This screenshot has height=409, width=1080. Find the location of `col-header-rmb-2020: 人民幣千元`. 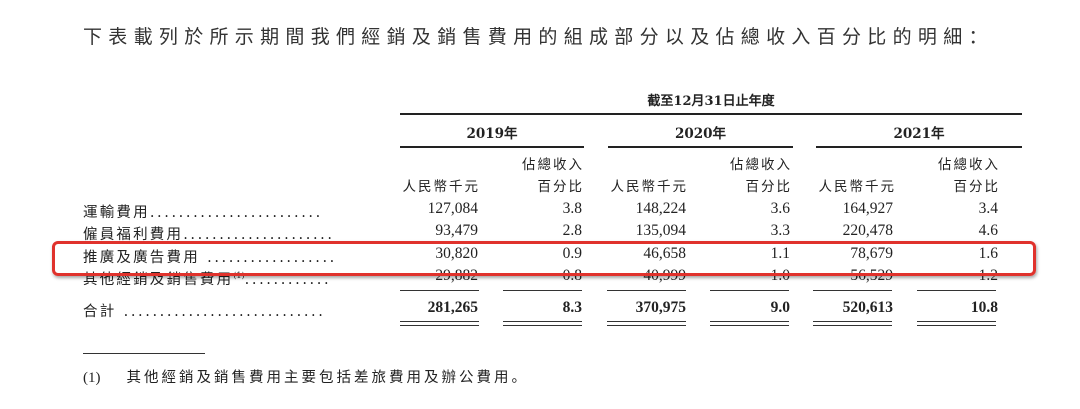

col-header-rmb-2020: 人民幣千元 is located at coordinates (649, 187).